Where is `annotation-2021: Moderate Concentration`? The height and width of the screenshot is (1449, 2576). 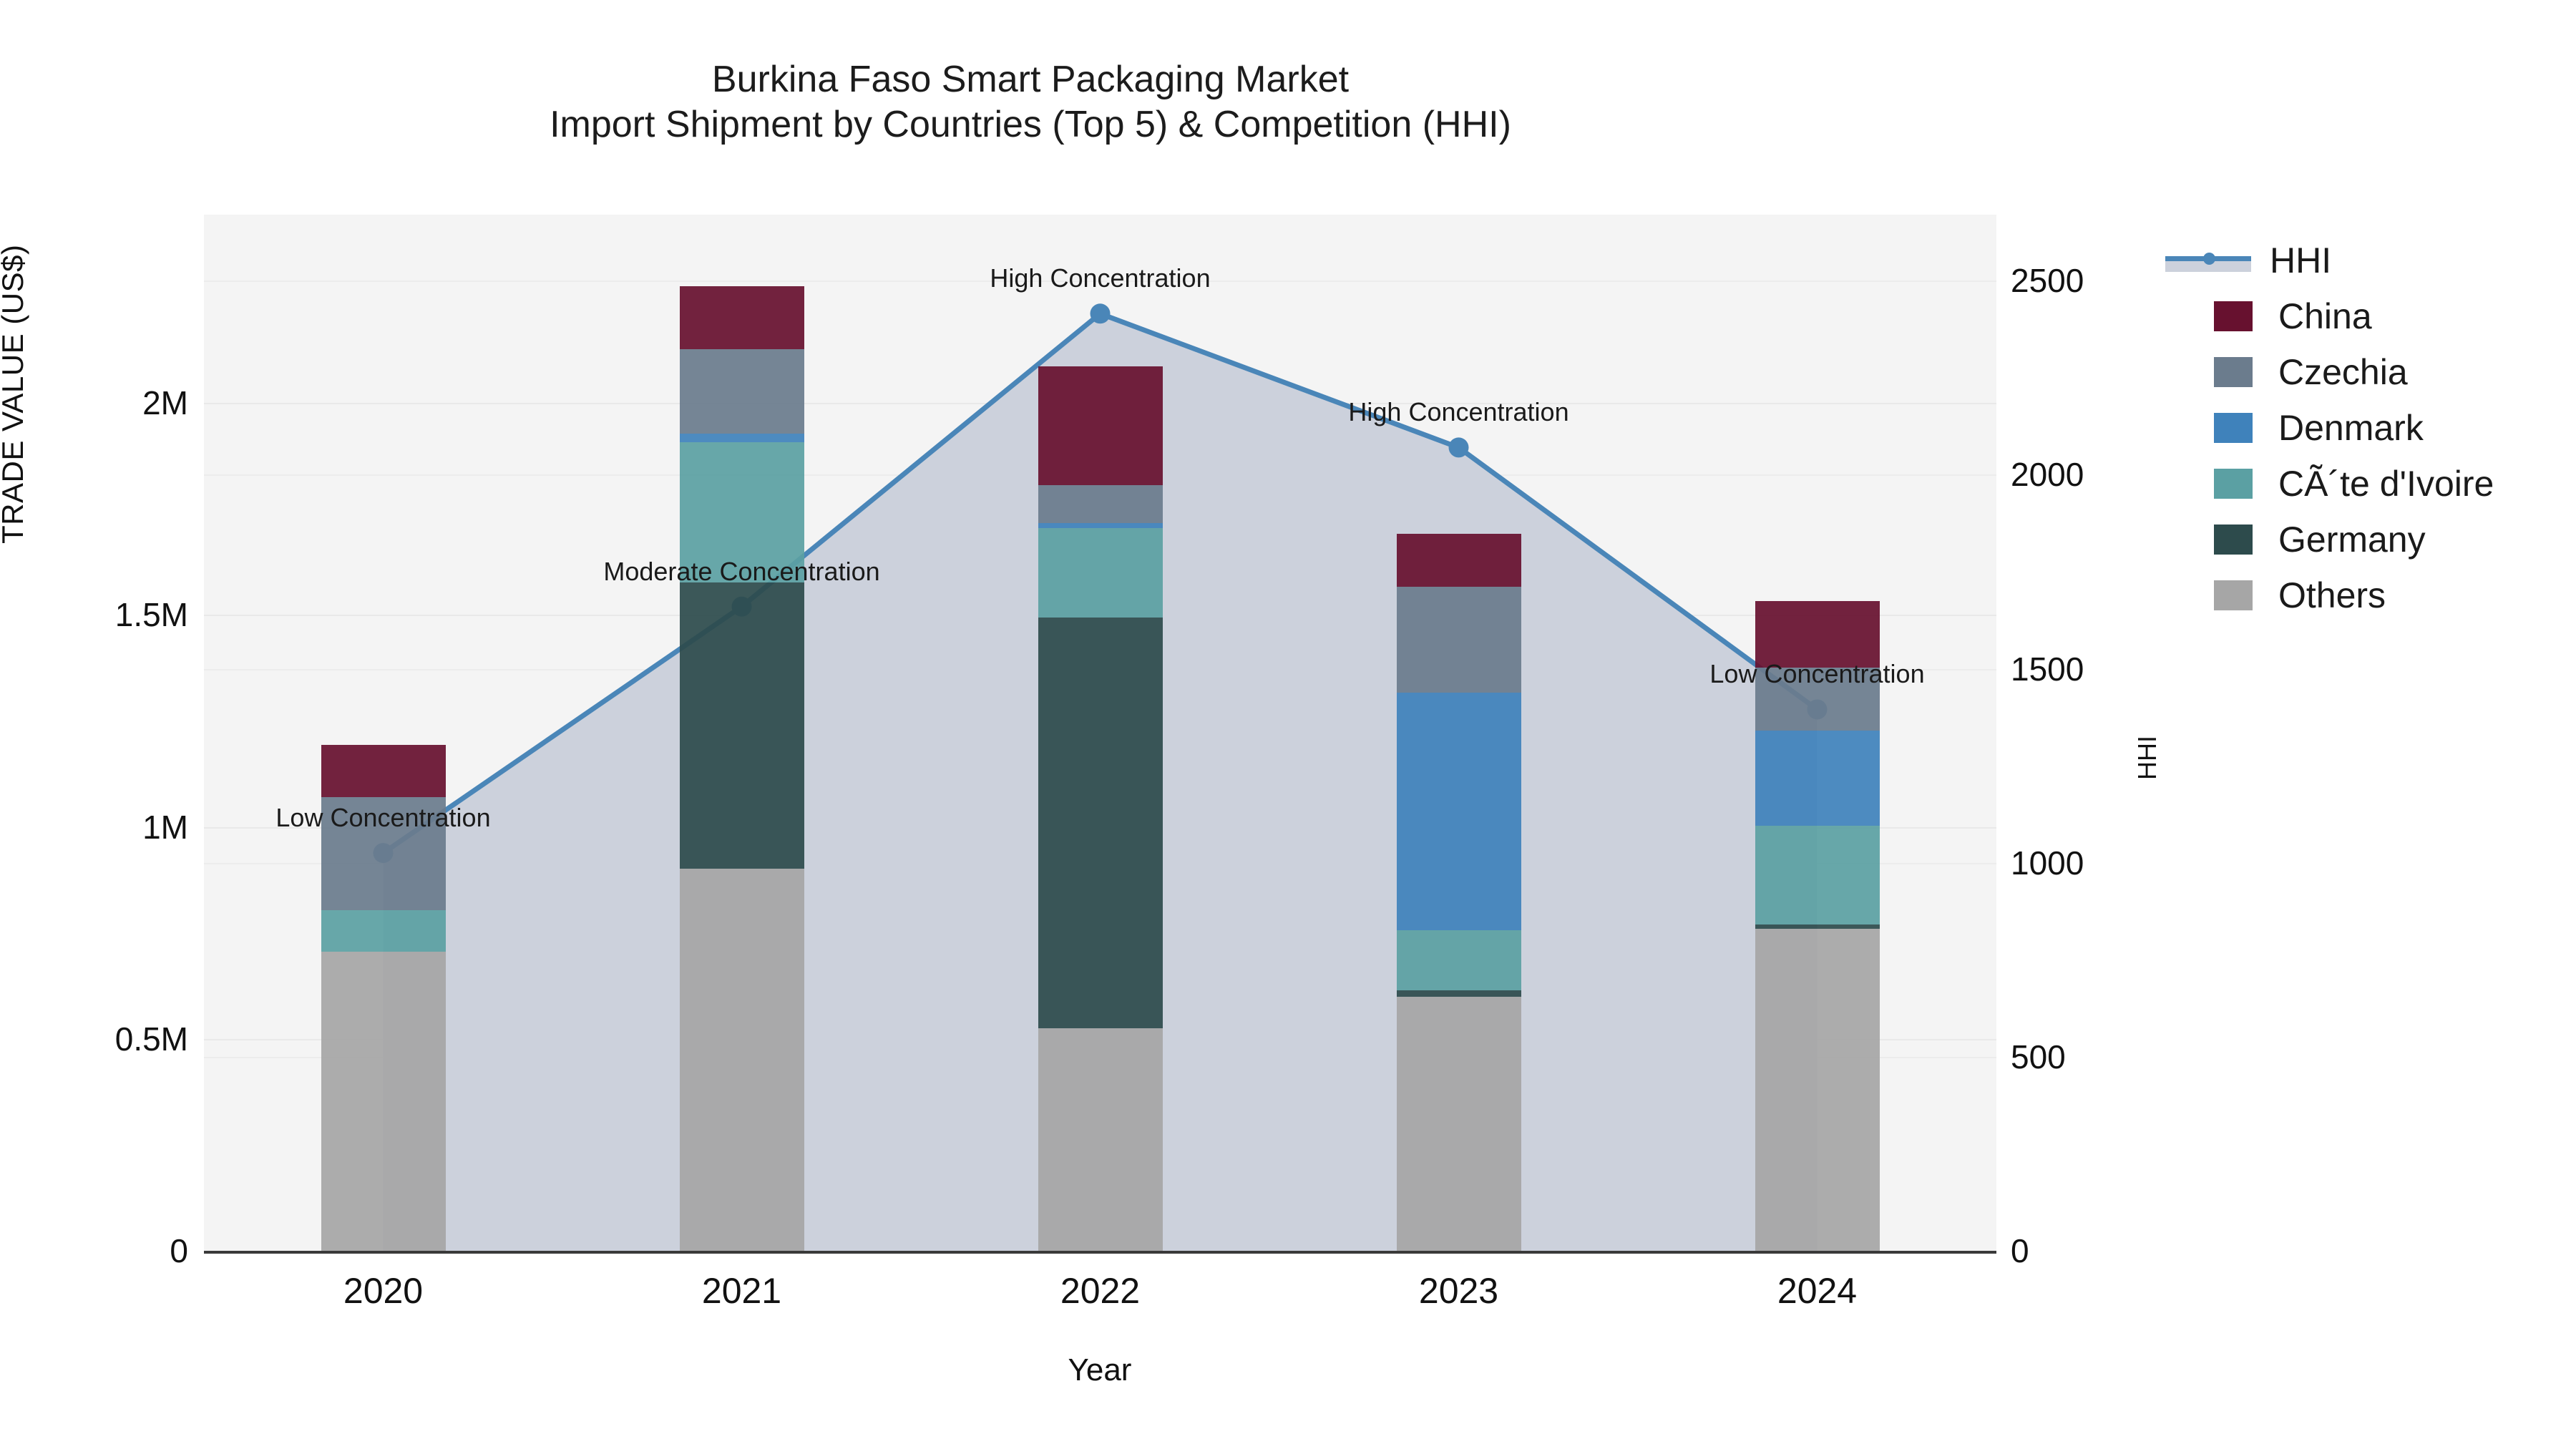 annotation-2021: Moderate Concentration is located at coordinates (741, 571).